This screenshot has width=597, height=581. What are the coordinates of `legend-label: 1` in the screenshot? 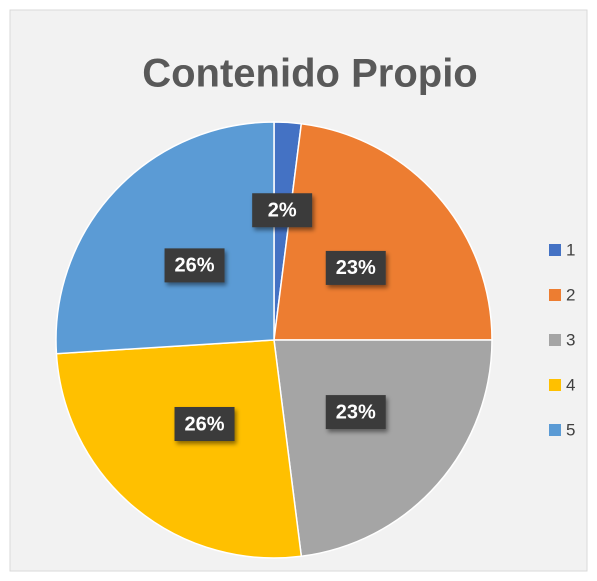 It's located at (570, 249).